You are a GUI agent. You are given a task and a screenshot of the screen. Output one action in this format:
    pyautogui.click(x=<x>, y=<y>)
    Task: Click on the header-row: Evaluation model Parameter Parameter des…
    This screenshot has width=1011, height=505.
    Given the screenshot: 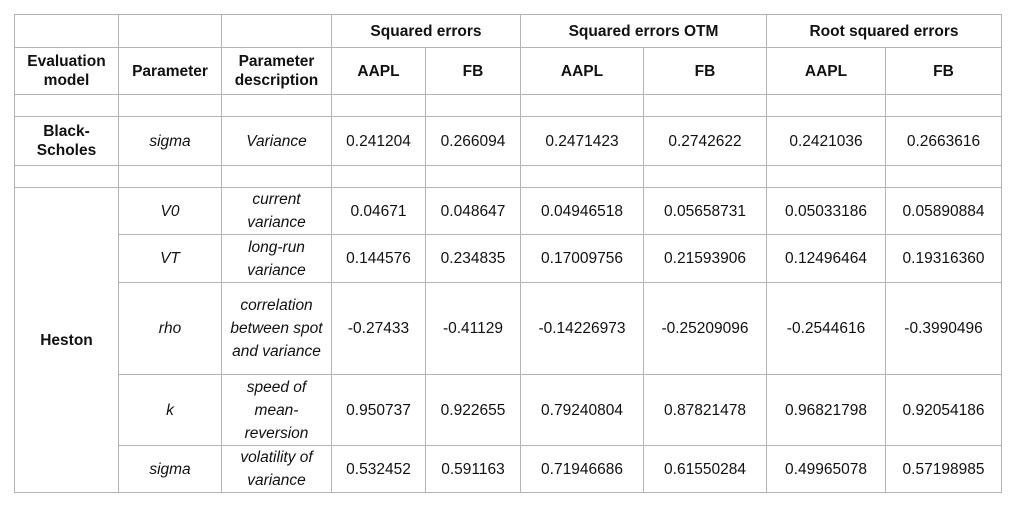 What is the action you would take?
    pyautogui.click(x=508, y=71)
    